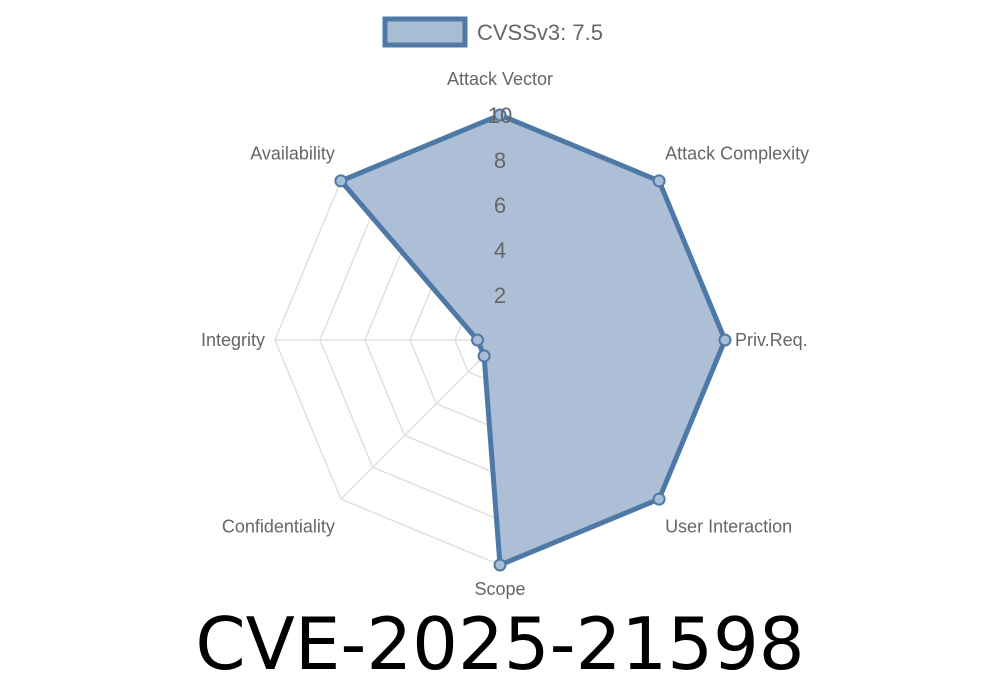 Image resolution: width=1000 pixels, height=700 pixels. Describe the element at coordinates (771, 340) in the screenshot. I see `axis-label: Priv.Req.` at that location.